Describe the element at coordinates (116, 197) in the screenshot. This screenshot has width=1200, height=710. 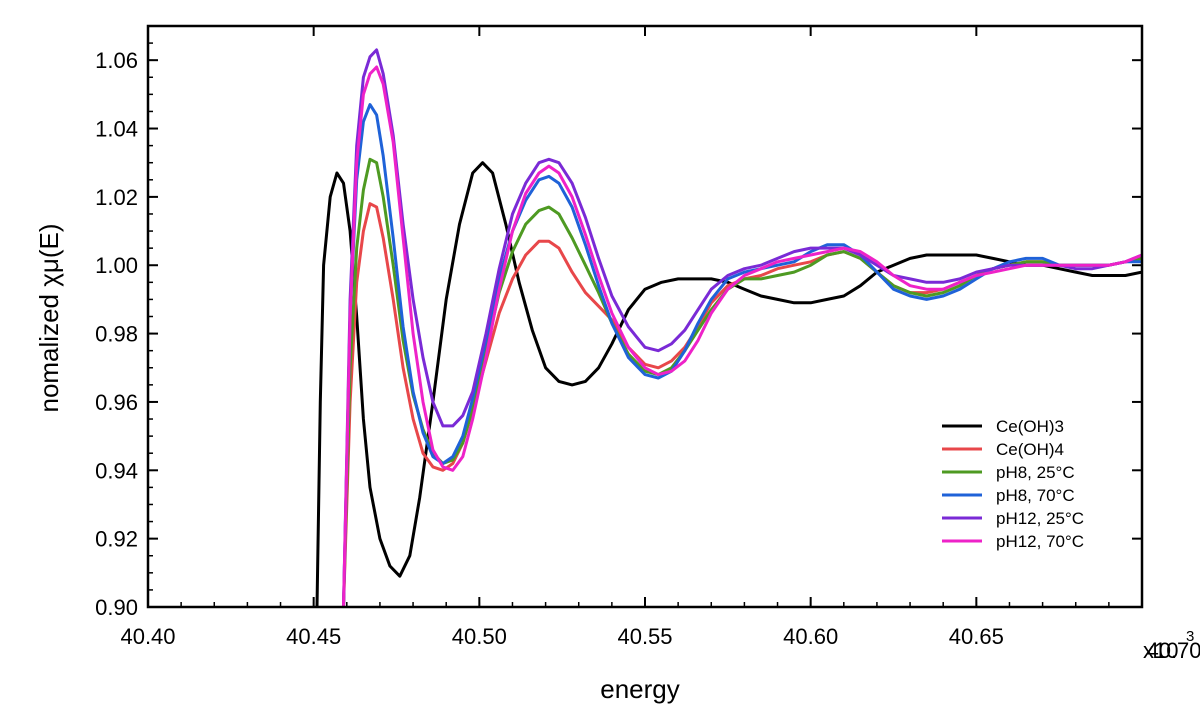
I see `y-tick-label: 1.02` at that location.